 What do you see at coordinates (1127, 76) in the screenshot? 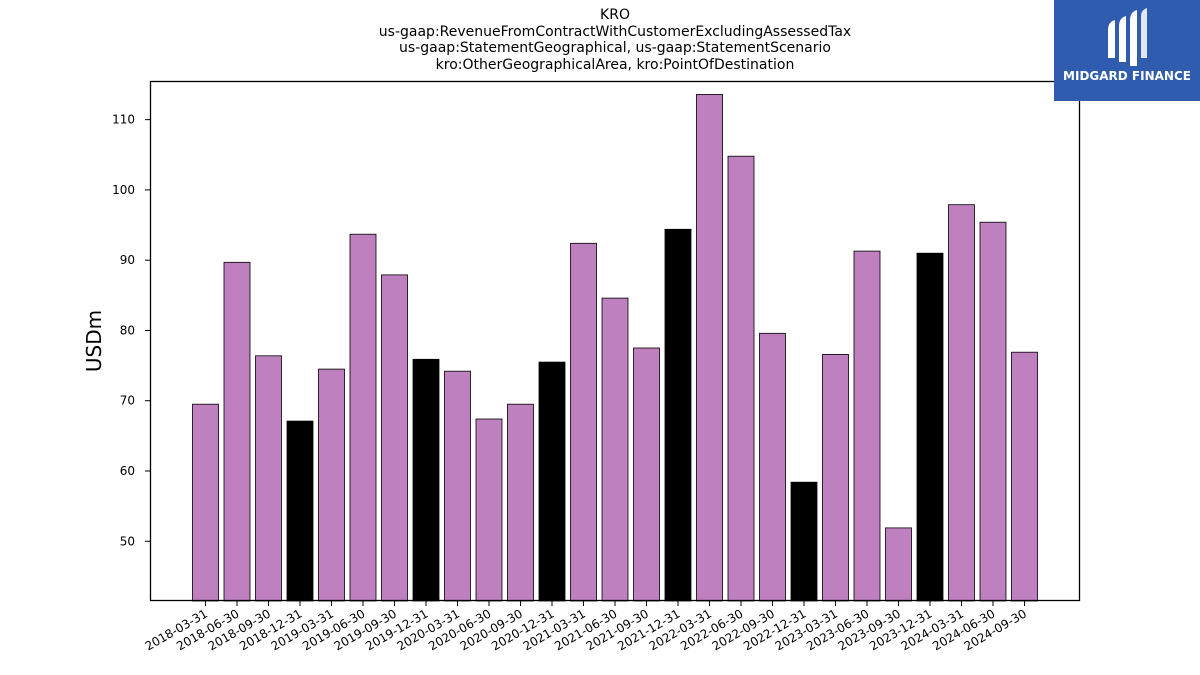
I see `logo-text: MIDGARD FINANCE` at bounding box center [1127, 76].